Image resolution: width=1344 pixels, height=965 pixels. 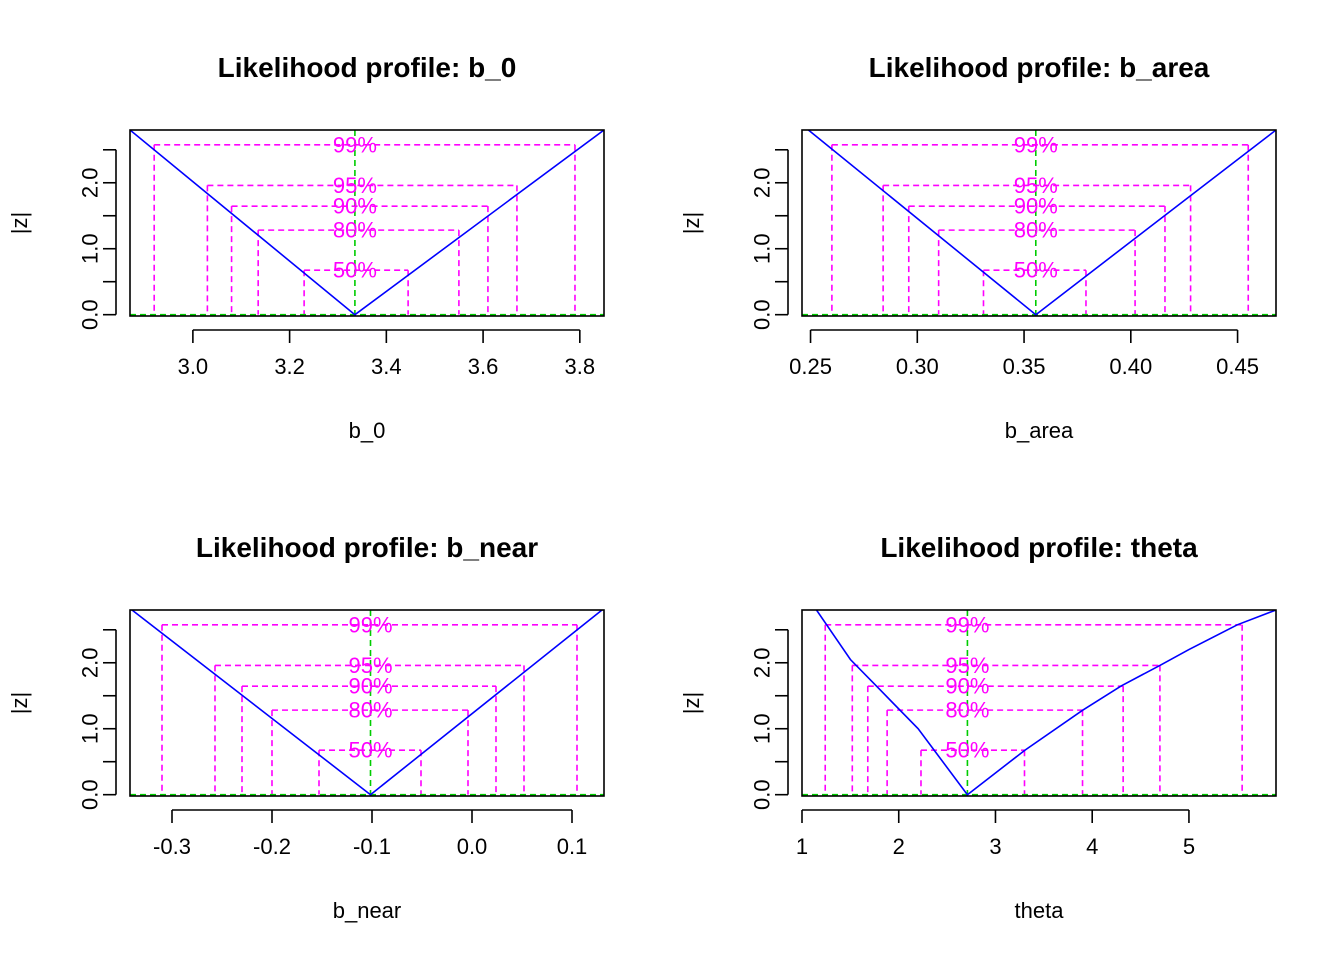 I want to click on x-tick-label: 0.0, so click(x=472, y=846).